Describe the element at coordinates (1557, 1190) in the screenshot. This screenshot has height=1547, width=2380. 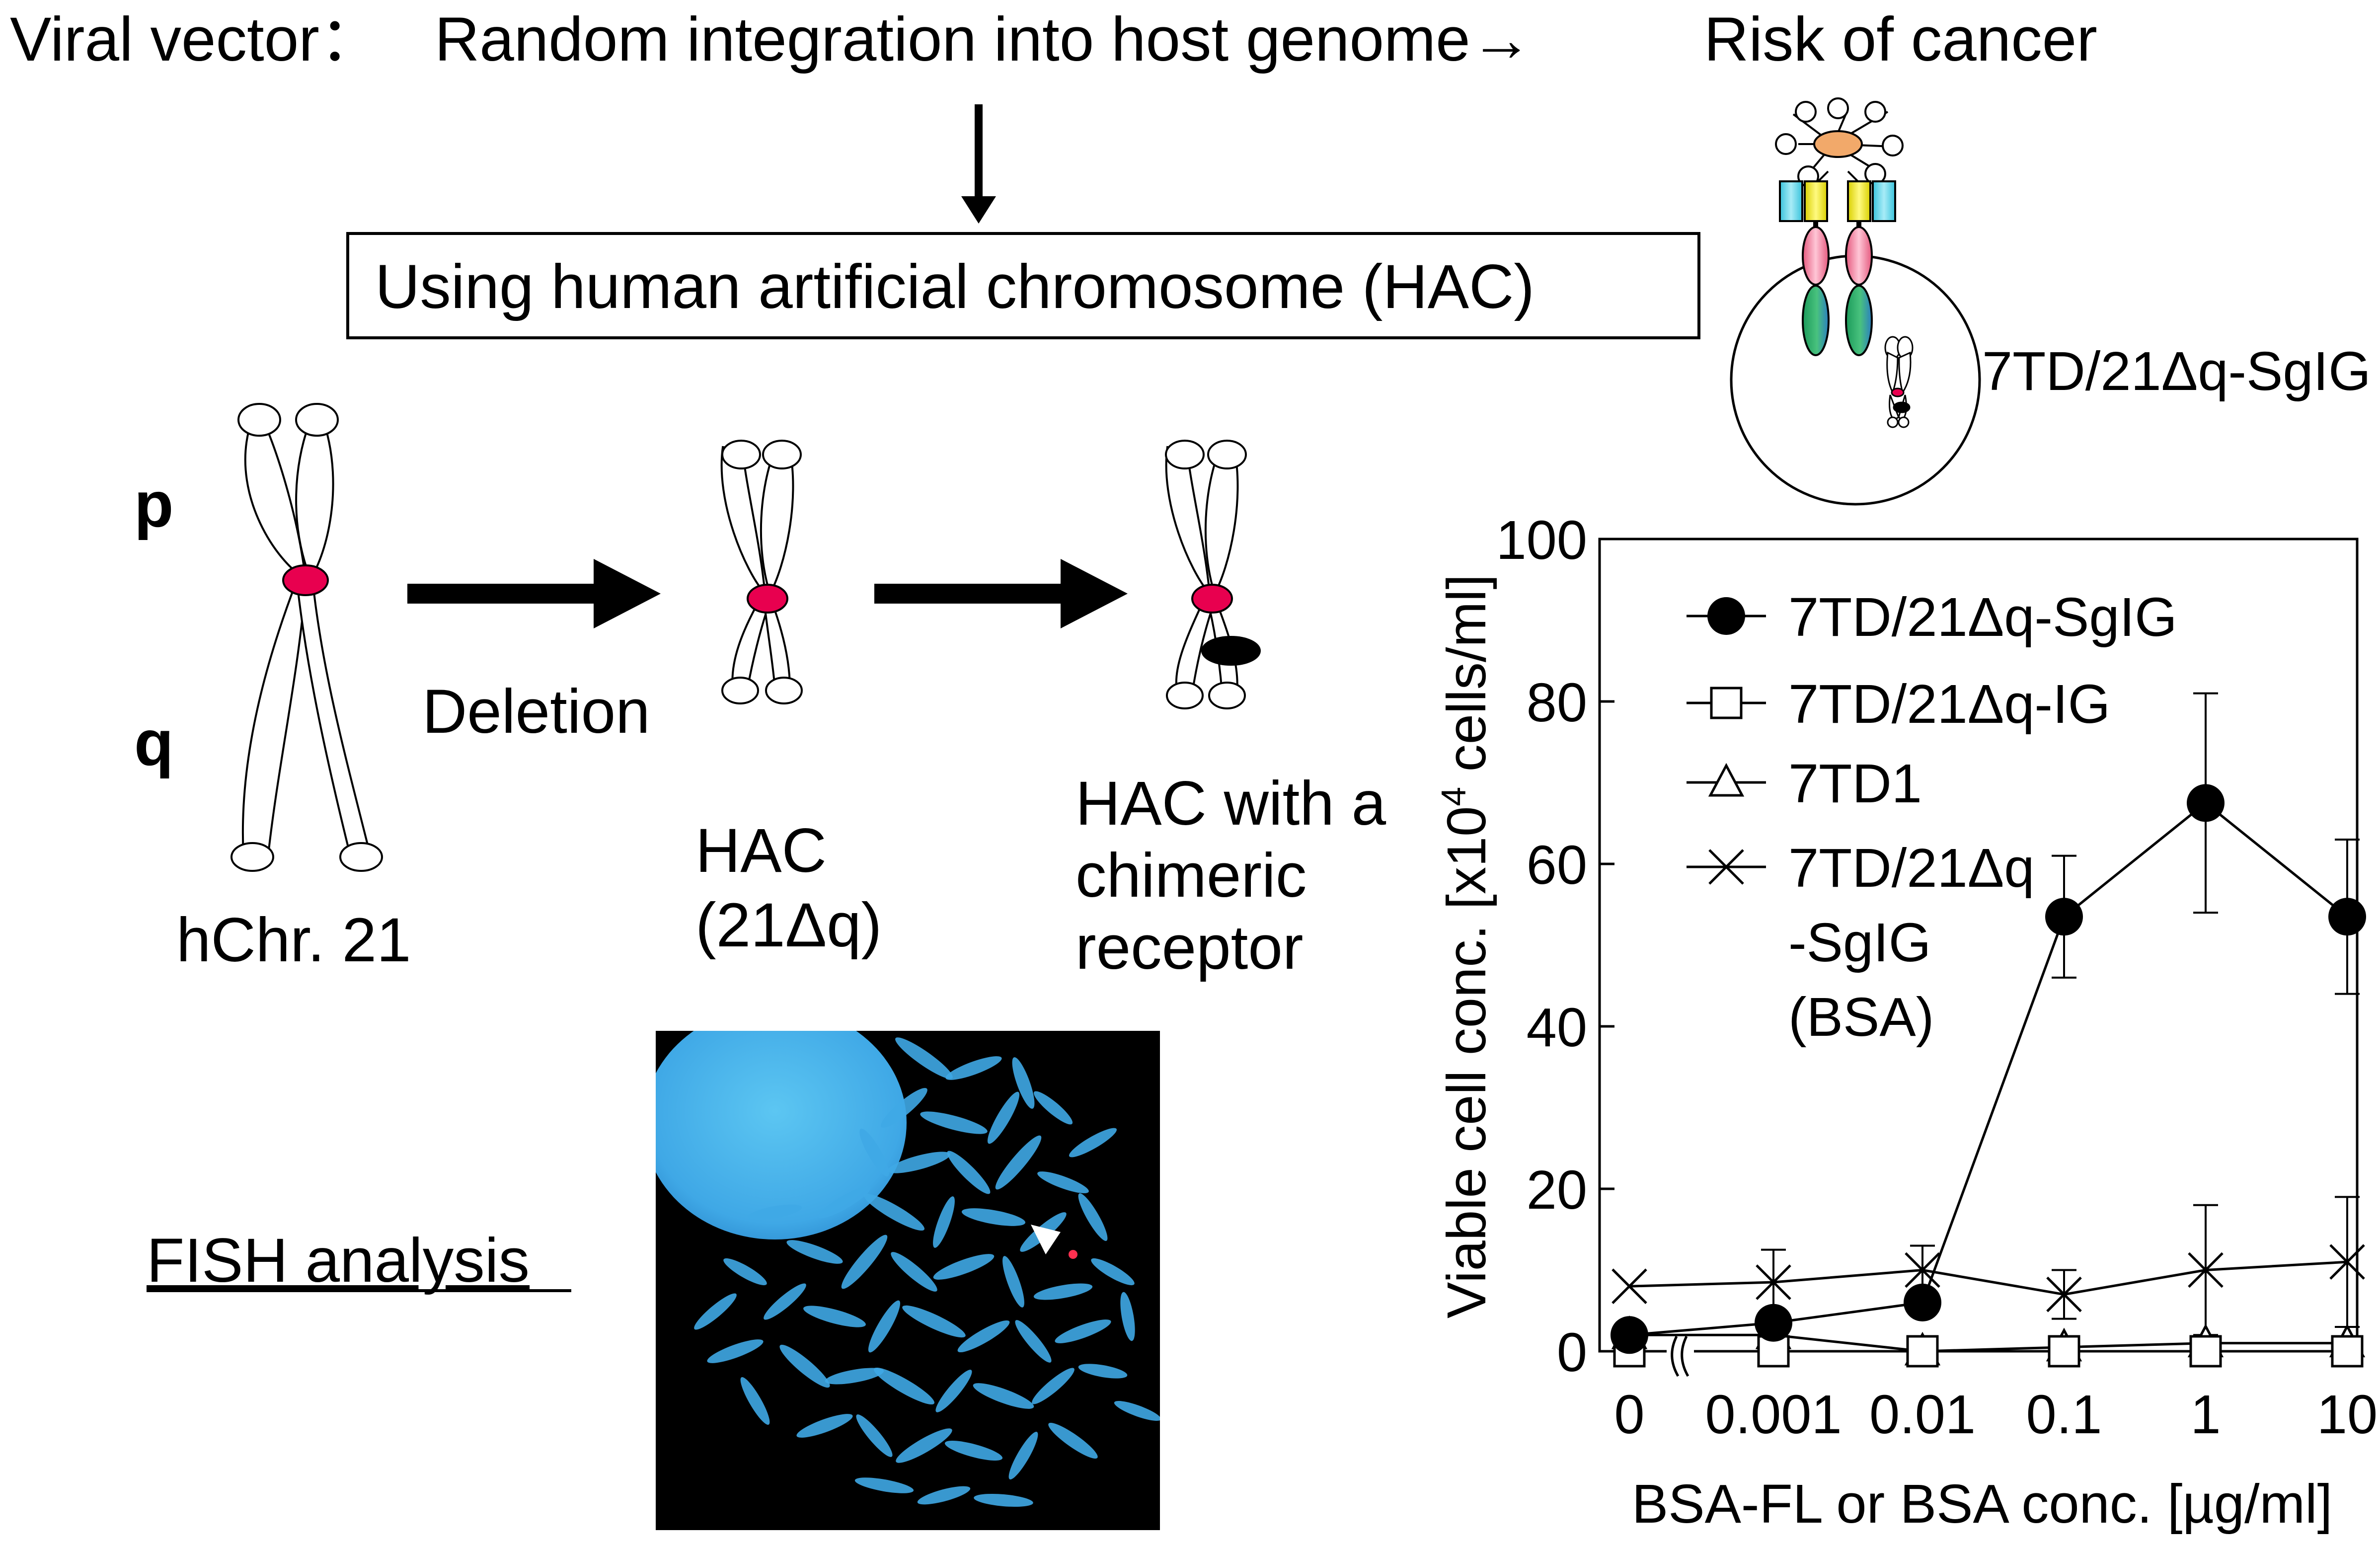
I see `y-tick-label: 20` at that location.